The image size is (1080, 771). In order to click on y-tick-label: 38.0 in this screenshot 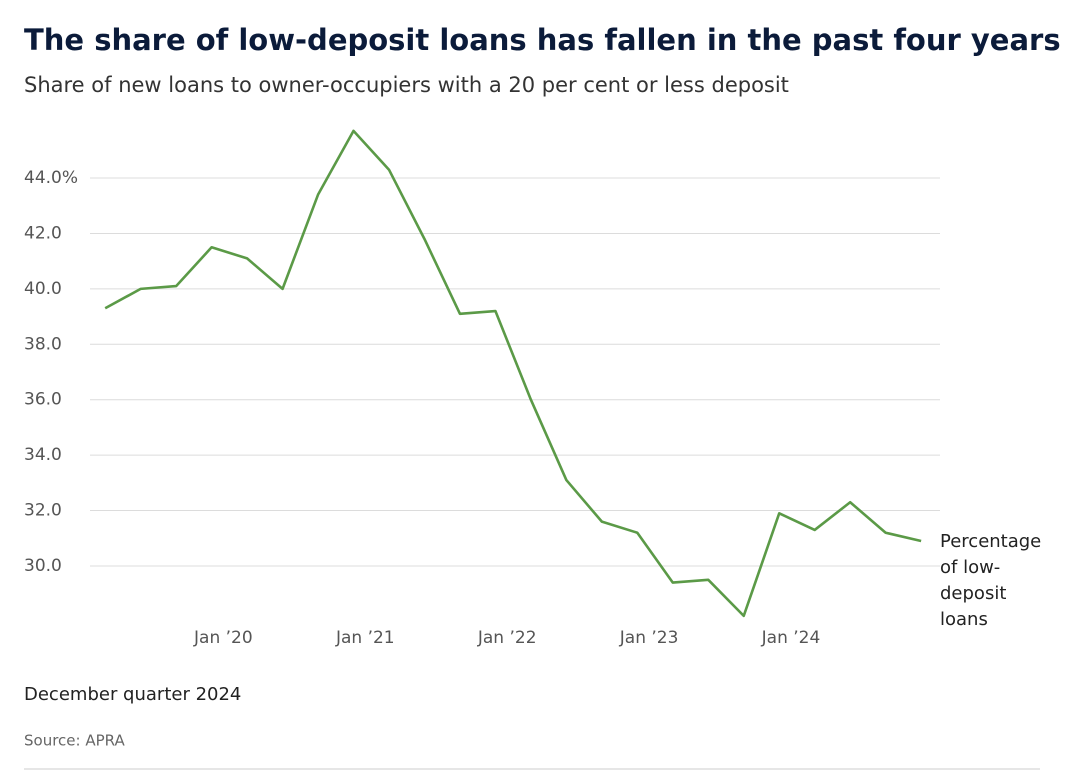, I will do `click(43, 344)`.